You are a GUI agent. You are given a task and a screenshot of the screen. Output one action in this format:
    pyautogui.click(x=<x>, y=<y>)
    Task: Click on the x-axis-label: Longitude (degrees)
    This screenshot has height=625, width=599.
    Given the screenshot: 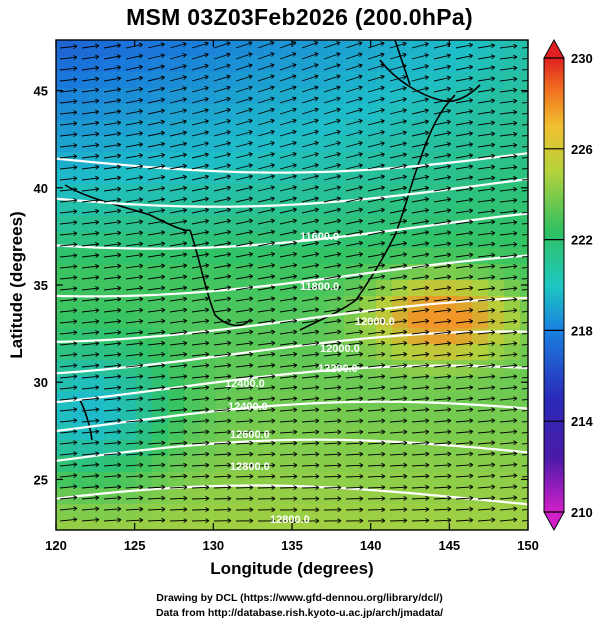 What is the action you would take?
    pyautogui.click(x=291, y=568)
    